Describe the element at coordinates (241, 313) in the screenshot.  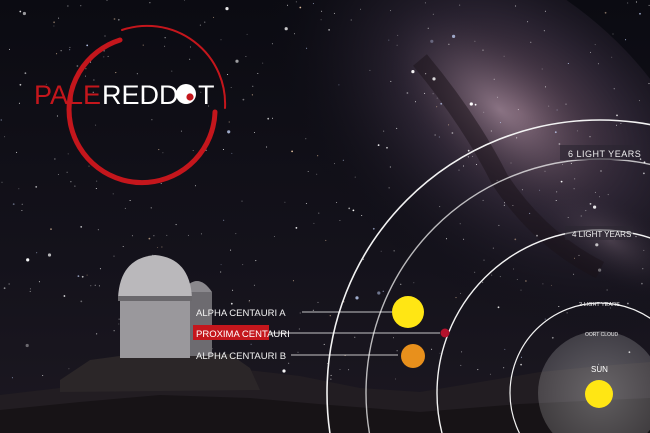
I see `label-alpha-centauri-a: ALPHA CENTAURI A` at that location.